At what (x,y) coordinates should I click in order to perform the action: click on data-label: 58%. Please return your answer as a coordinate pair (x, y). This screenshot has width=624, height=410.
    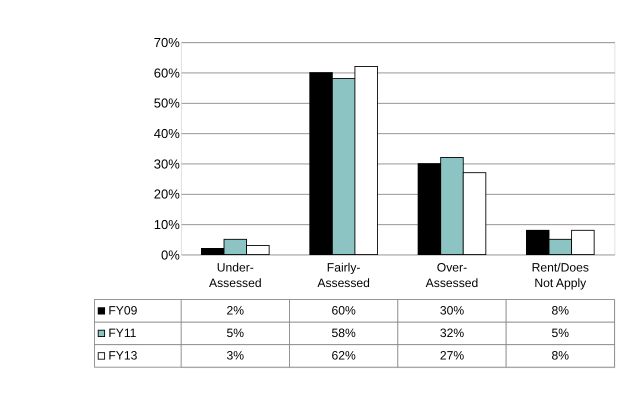
    Looking at the image, I should click on (343, 333).